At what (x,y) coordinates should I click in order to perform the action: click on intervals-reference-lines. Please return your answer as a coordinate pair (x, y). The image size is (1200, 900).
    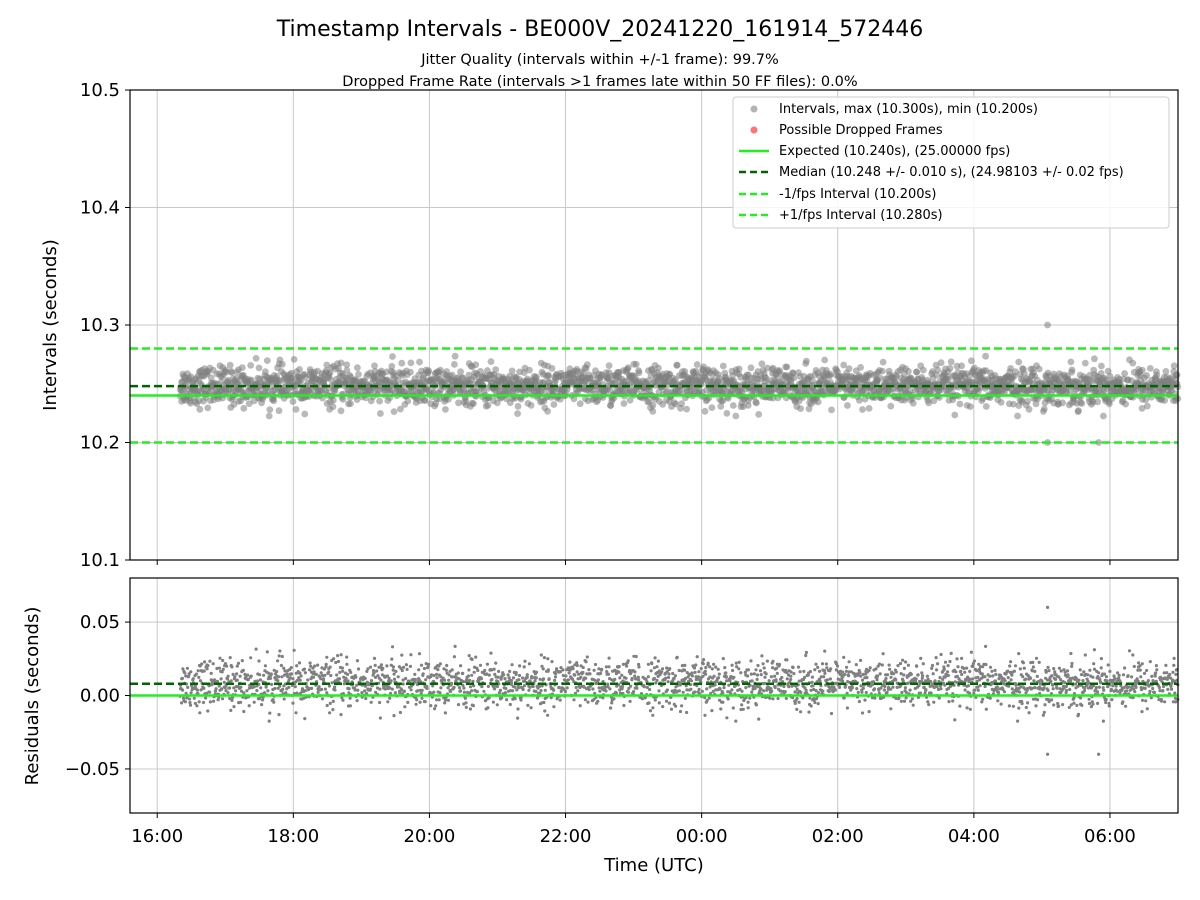
    Looking at the image, I should click on (654, 395).